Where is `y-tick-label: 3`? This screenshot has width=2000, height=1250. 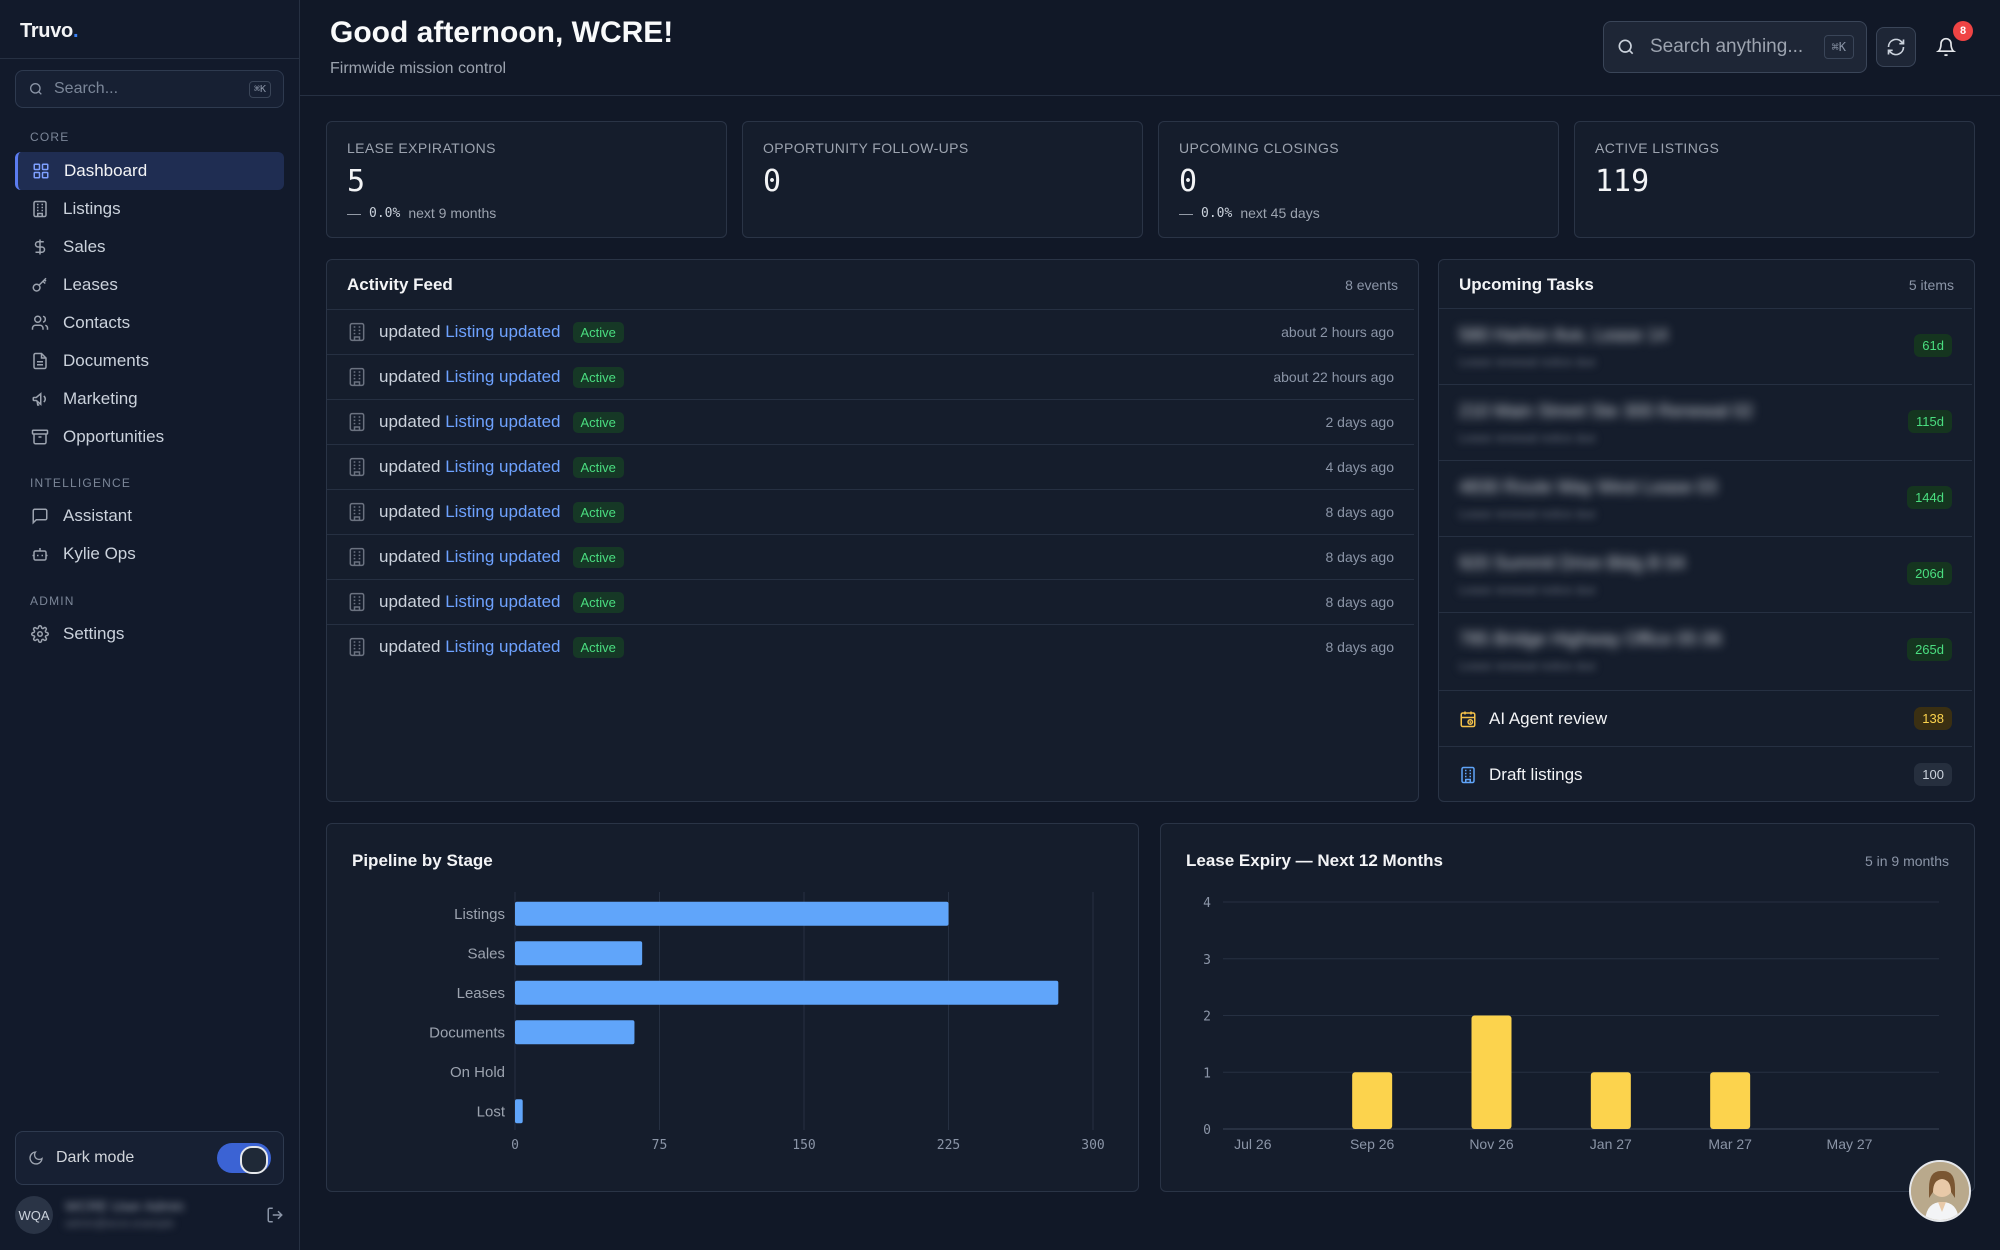
y-tick-label: 3 is located at coordinates (1207, 960).